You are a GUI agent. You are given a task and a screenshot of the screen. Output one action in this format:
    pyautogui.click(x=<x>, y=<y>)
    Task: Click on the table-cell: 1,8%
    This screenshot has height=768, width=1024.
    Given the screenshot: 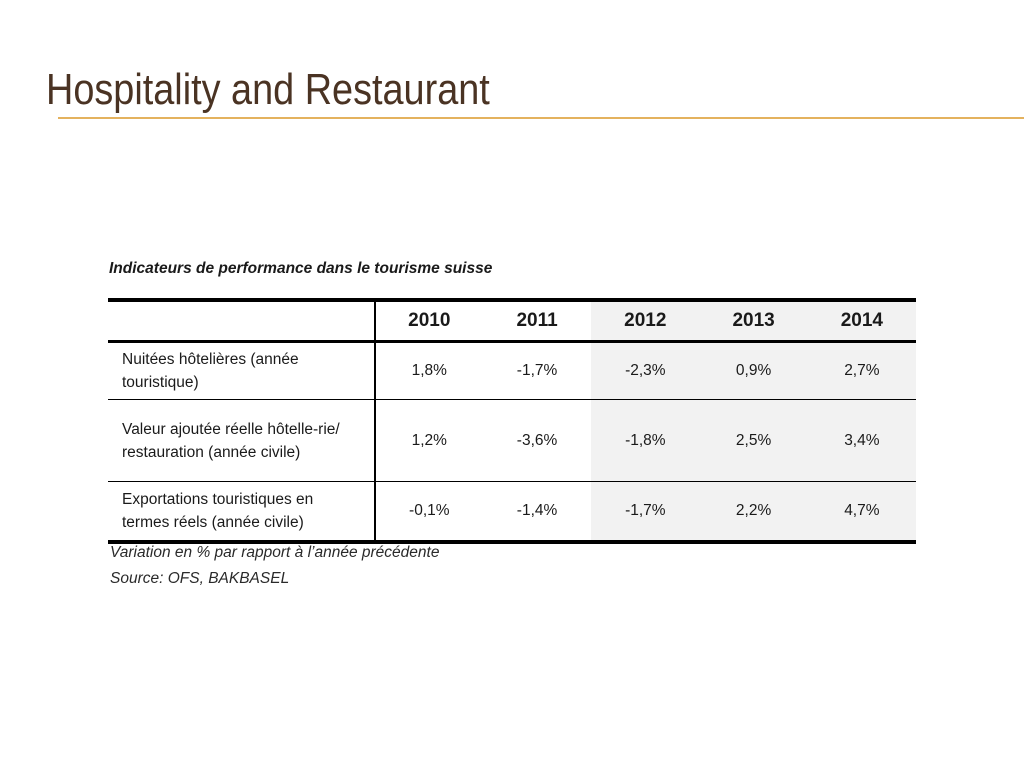 What is the action you would take?
    pyautogui.click(x=429, y=370)
    